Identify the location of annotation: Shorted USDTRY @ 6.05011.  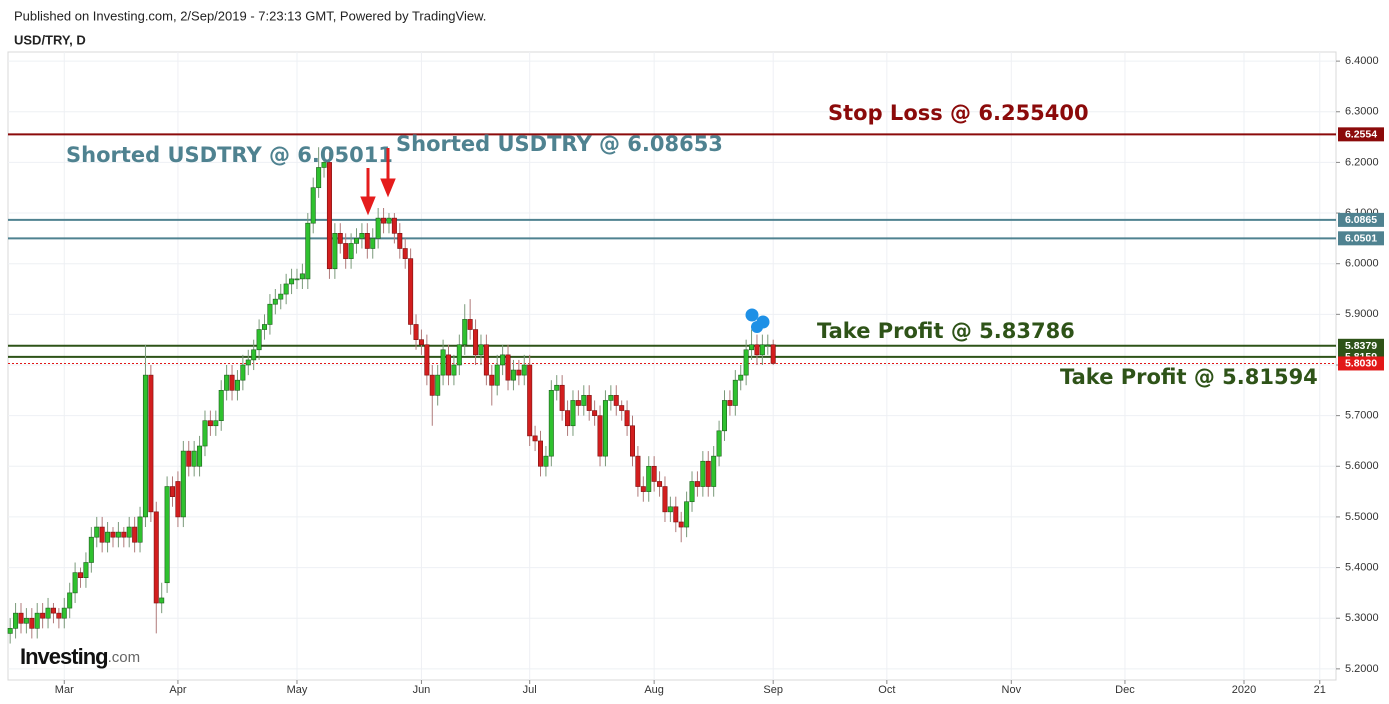
(229, 155).